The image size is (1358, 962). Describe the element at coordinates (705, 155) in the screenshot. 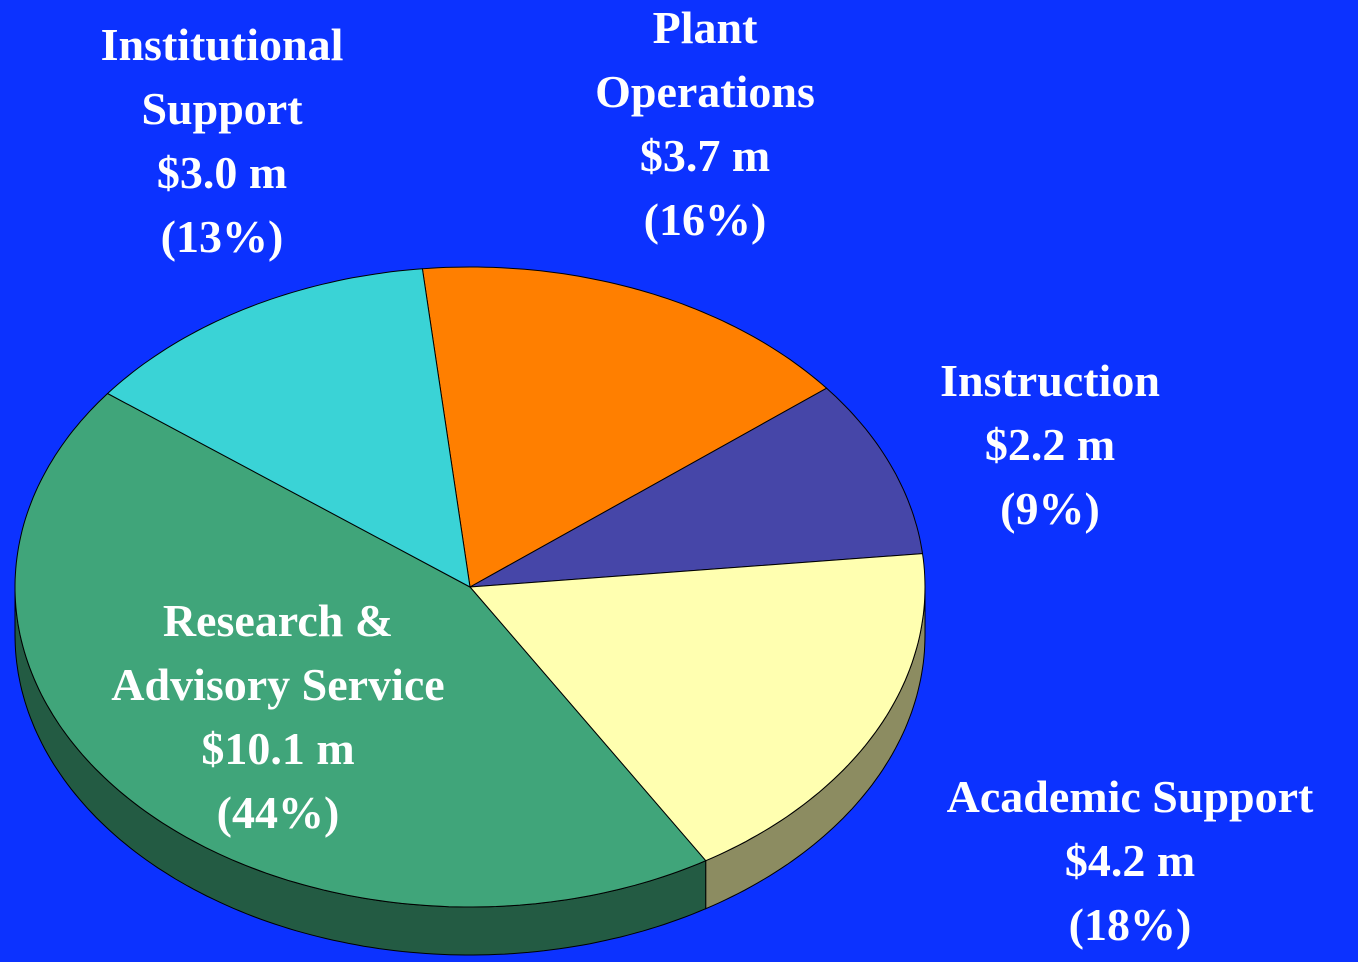

I see `amount-label: $3.7 m` at that location.